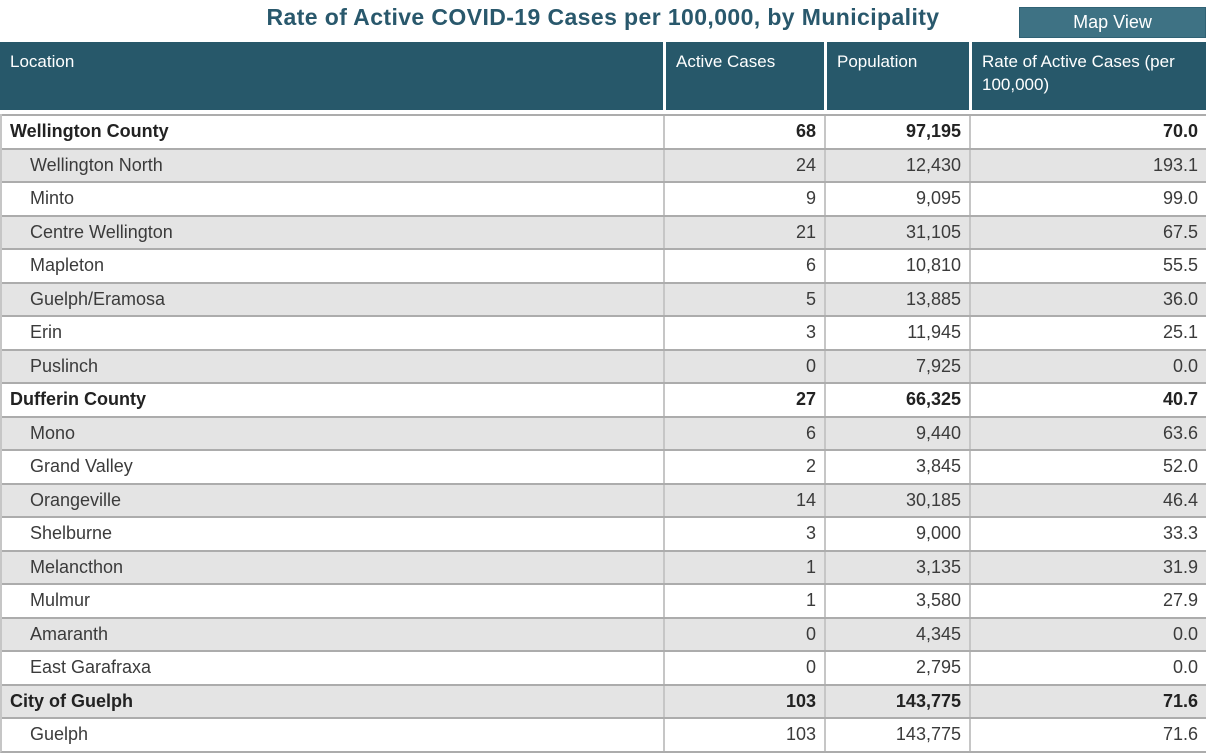  Describe the element at coordinates (67, 265) in the screenshot. I see `cell-location: Mapleton` at that location.